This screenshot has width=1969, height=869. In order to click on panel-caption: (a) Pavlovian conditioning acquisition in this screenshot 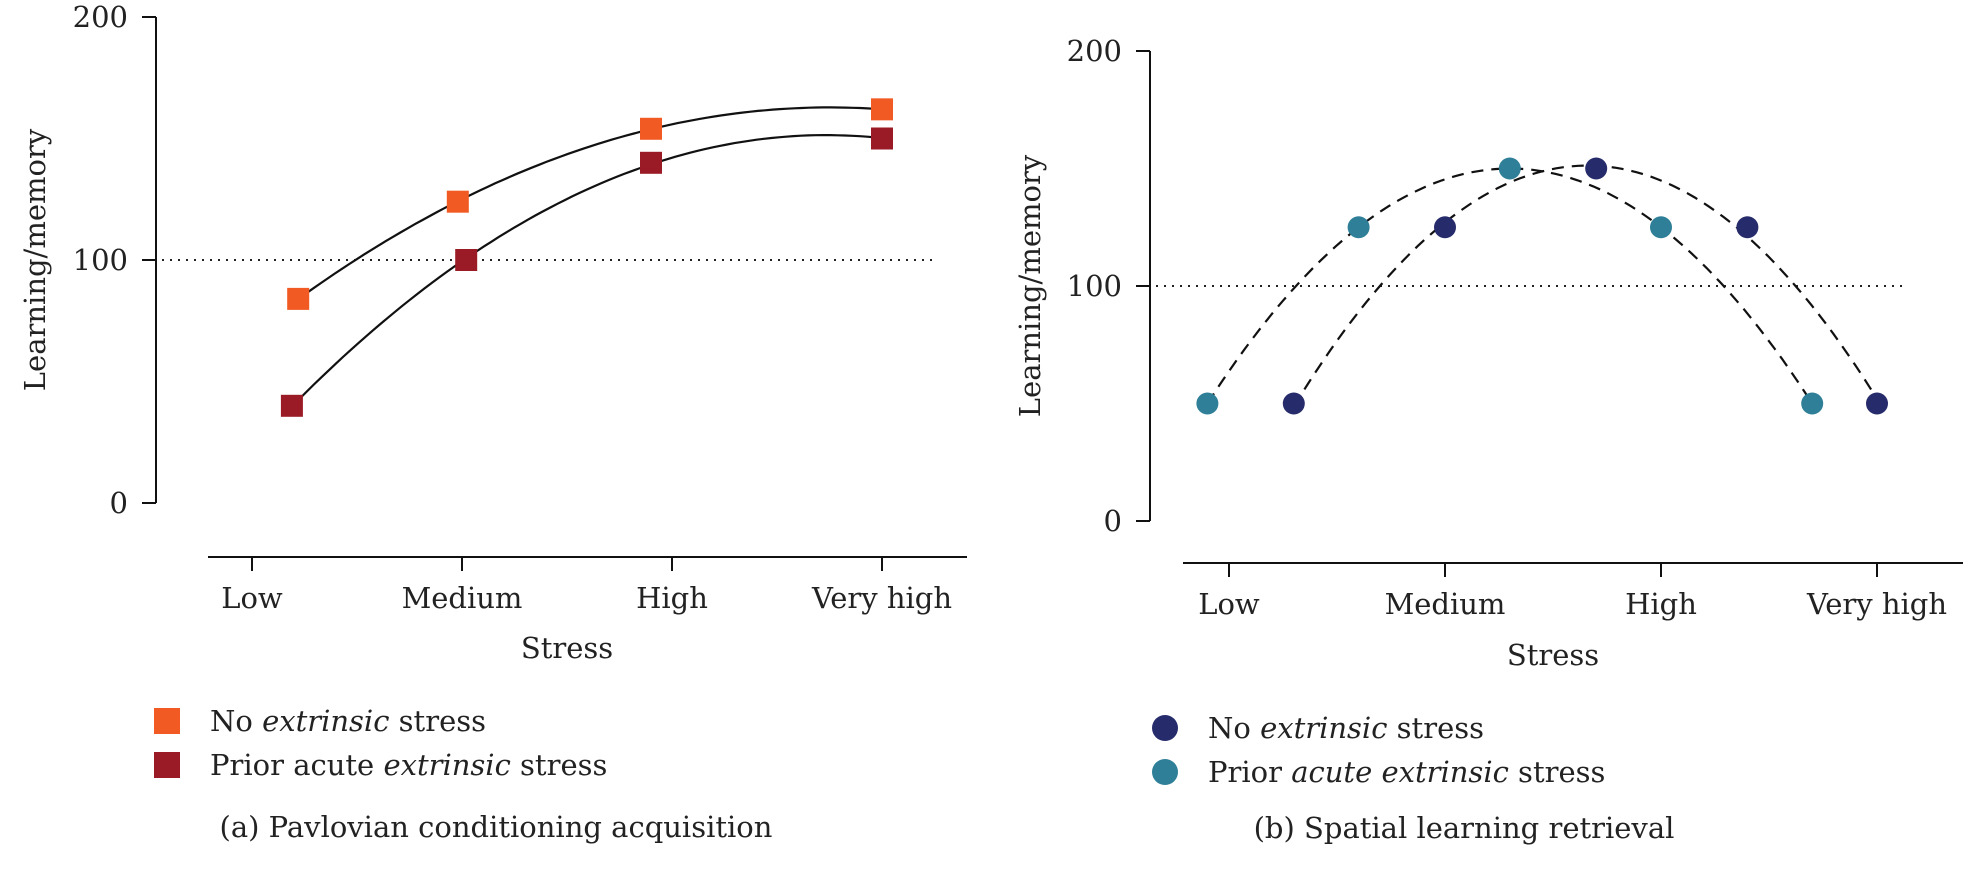, I will do `click(496, 827)`.